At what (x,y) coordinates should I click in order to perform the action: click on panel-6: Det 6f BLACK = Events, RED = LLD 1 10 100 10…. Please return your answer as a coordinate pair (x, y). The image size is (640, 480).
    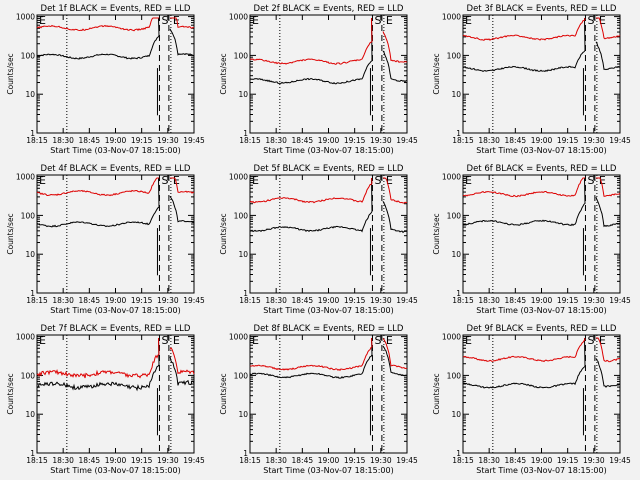
    Looking at the image, I should click on (531, 239).